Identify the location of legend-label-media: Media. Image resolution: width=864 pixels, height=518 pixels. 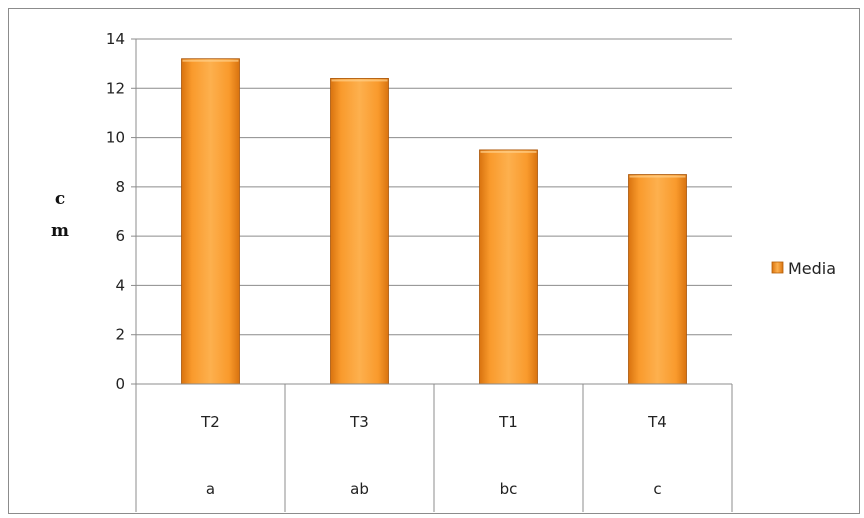
(812, 268).